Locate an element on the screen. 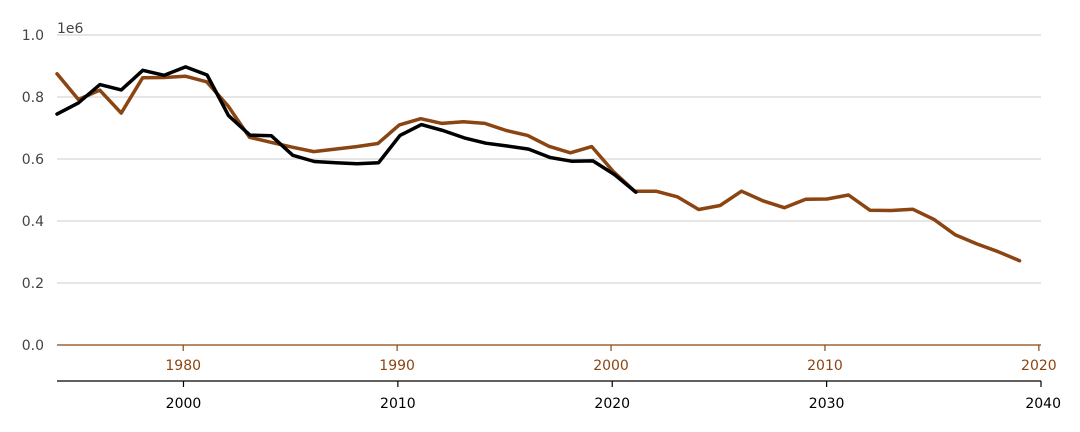  y-tick-label: 0.8 is located at coordinates (33, 98).